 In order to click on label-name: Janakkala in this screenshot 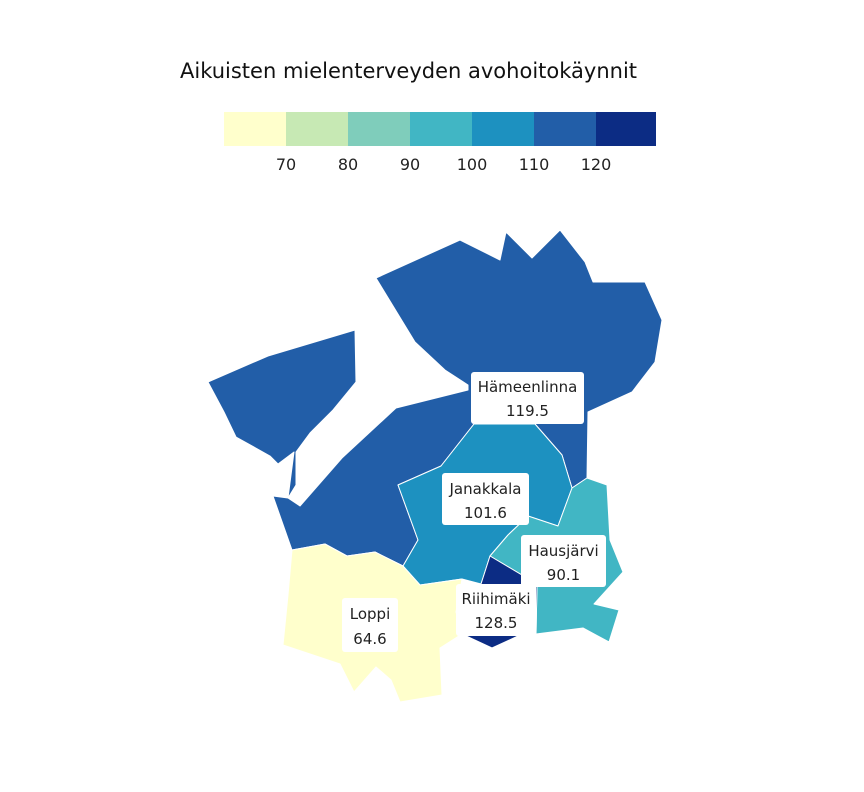, I will do `click(485, 489)`.